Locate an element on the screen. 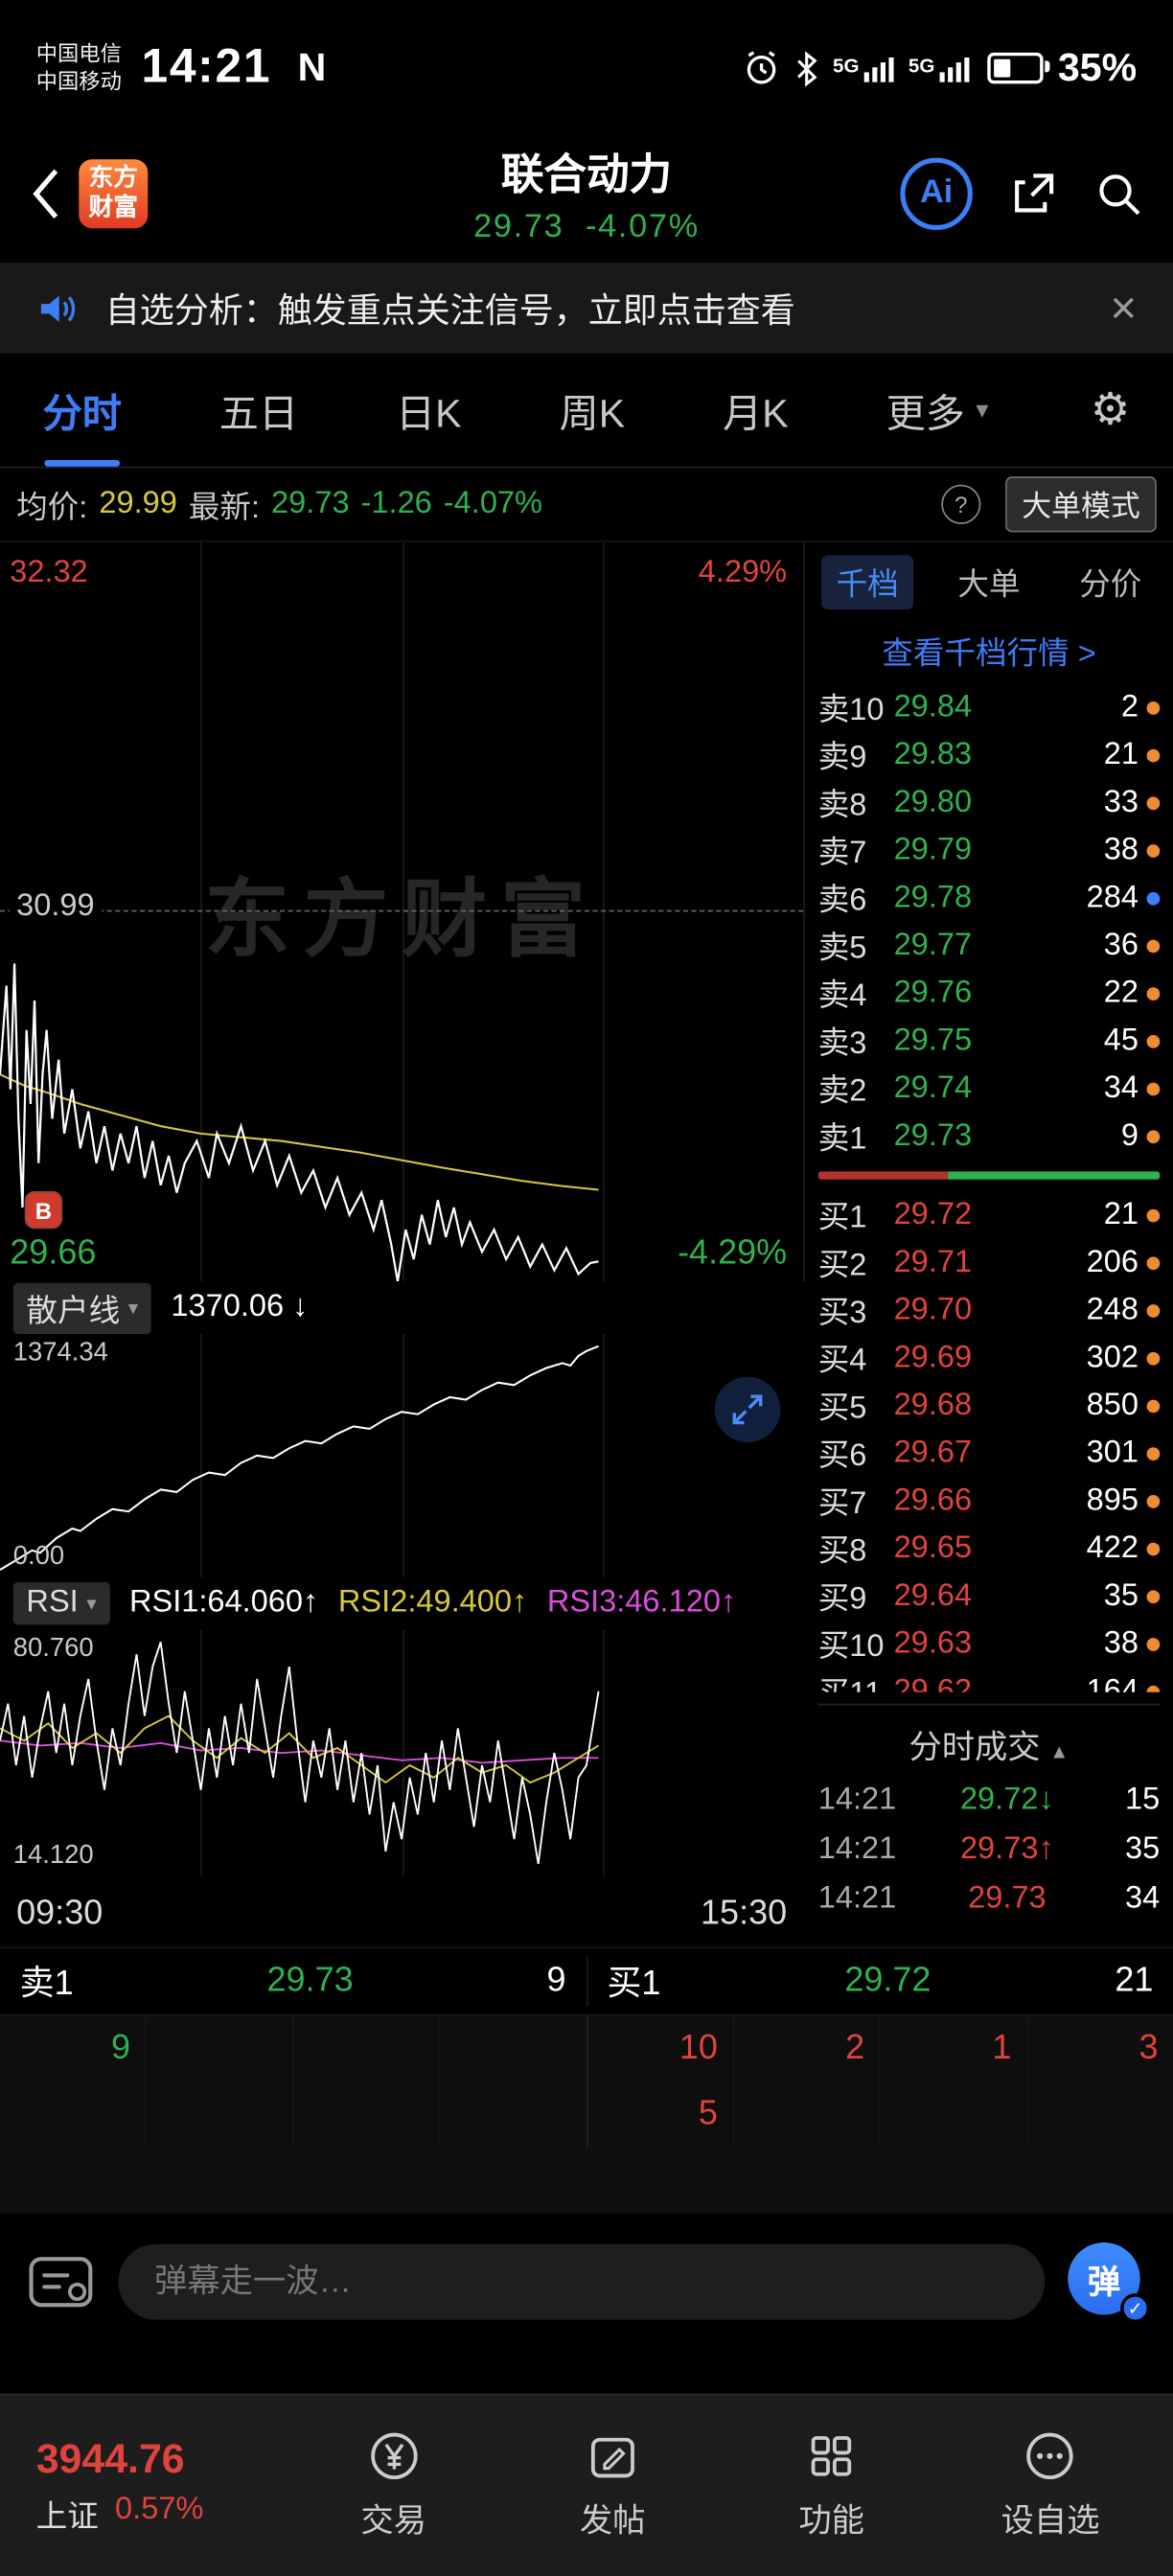  stock-change-pct: -4.07% is located at coordinates (642, 225).